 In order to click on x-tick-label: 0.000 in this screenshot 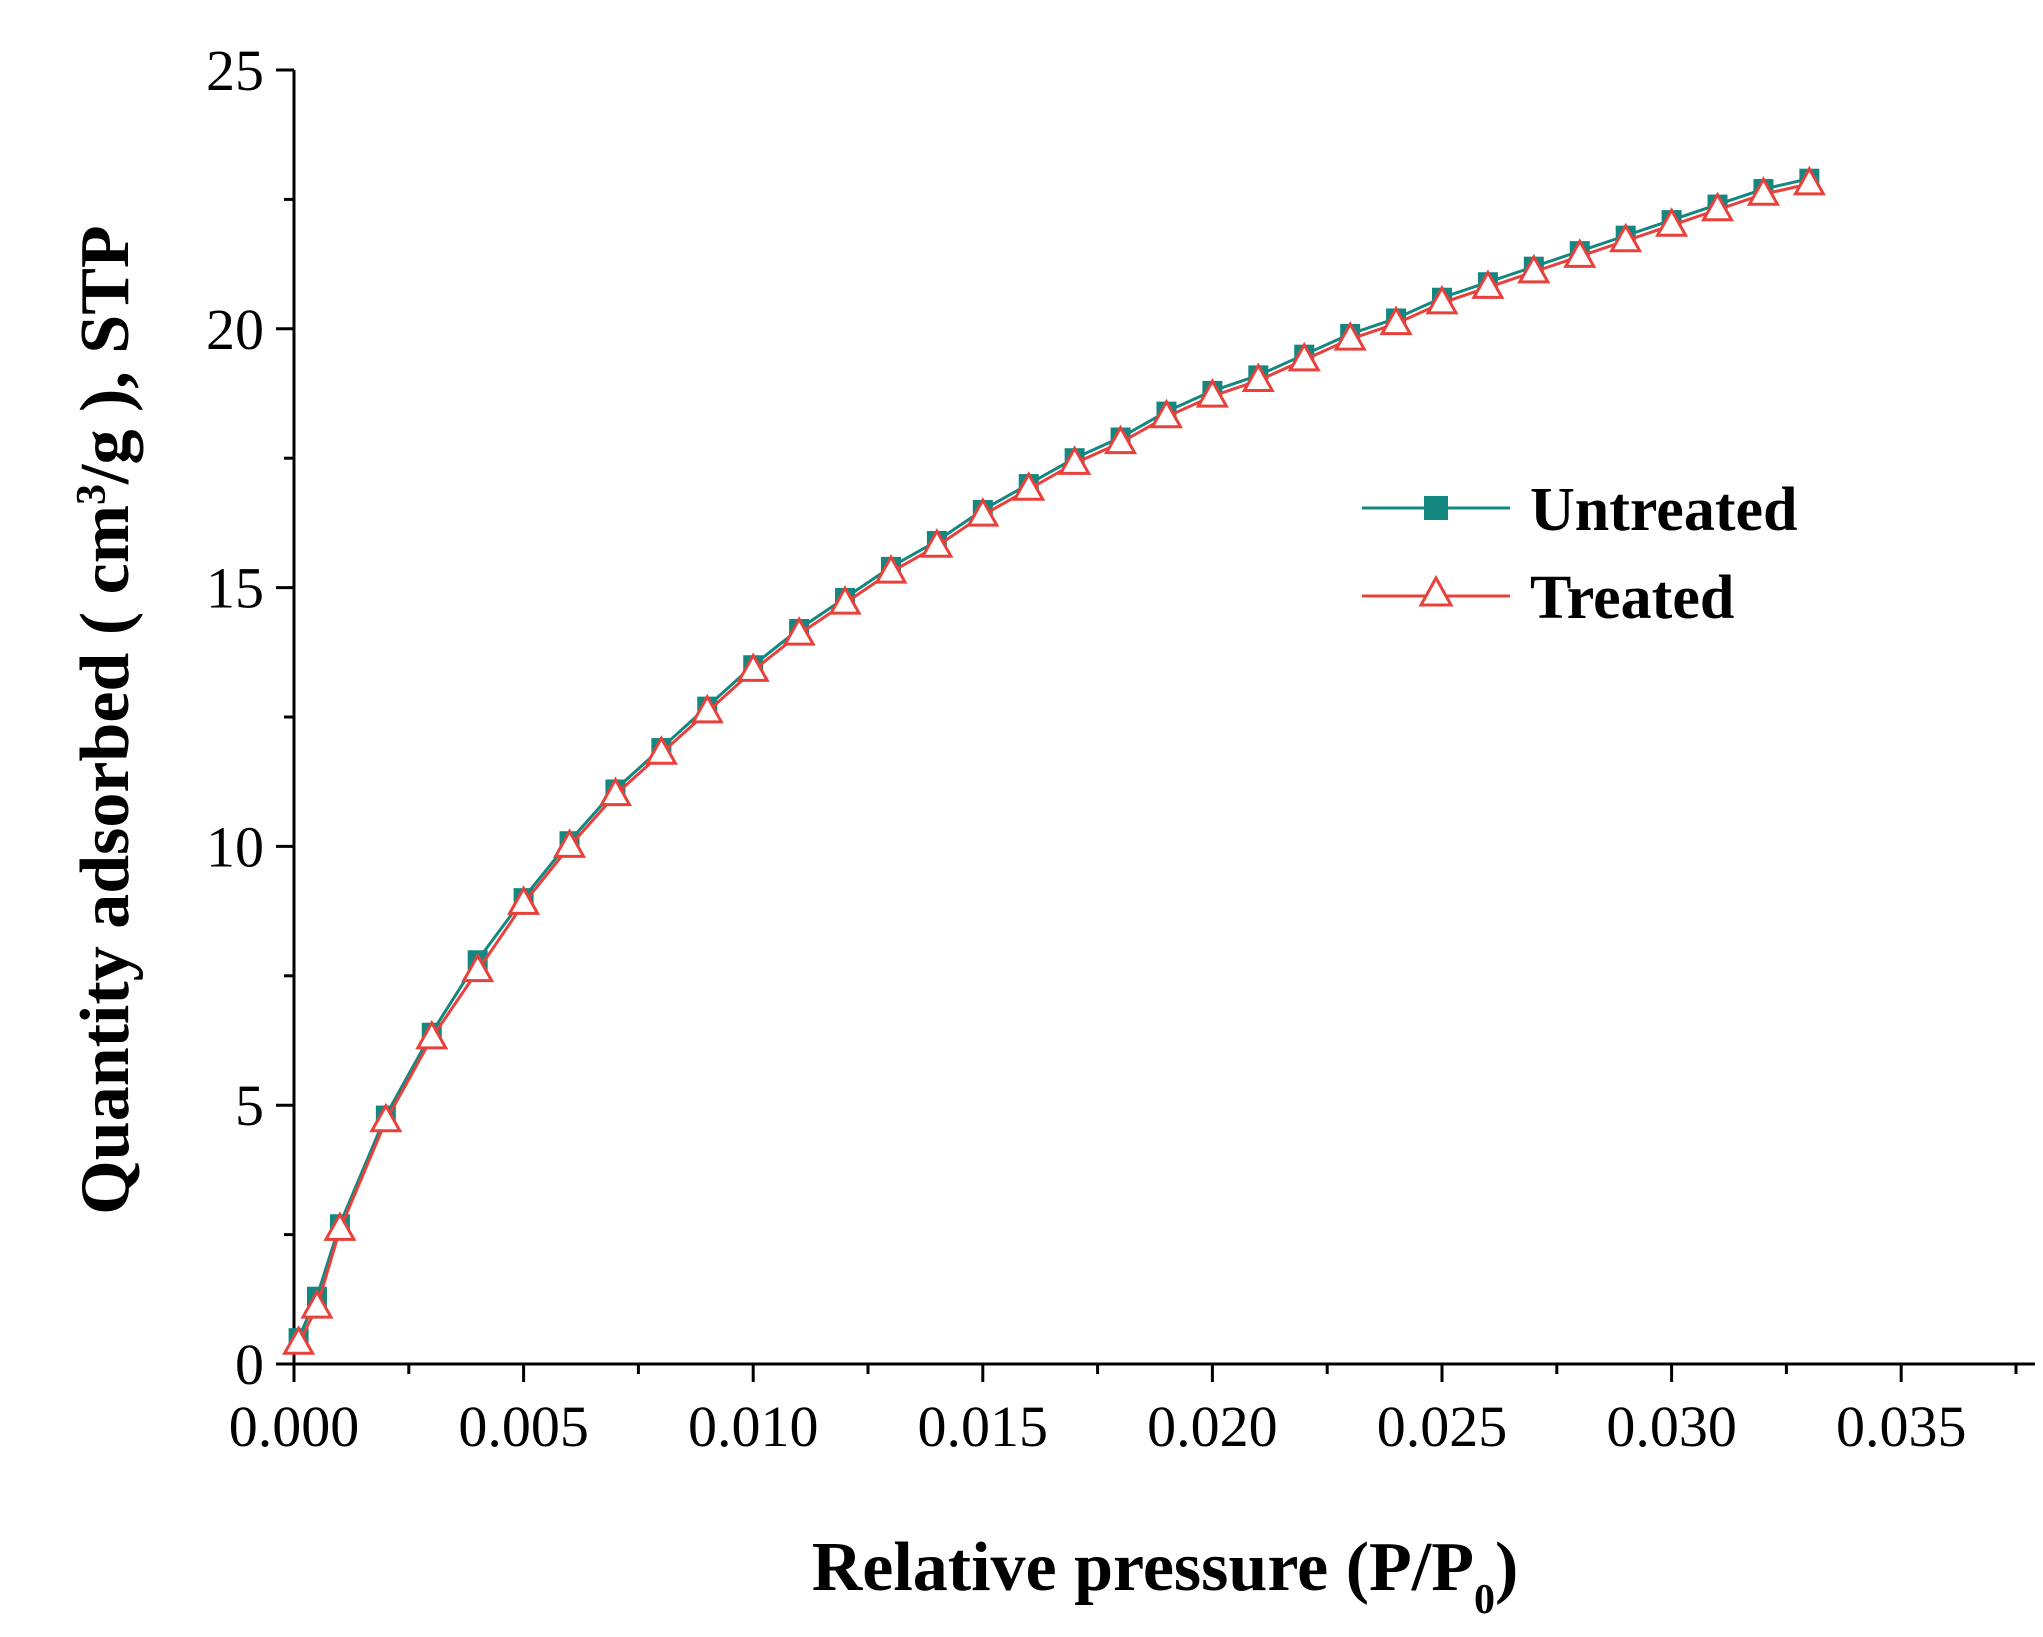, I will do `click(294, 1426)`.